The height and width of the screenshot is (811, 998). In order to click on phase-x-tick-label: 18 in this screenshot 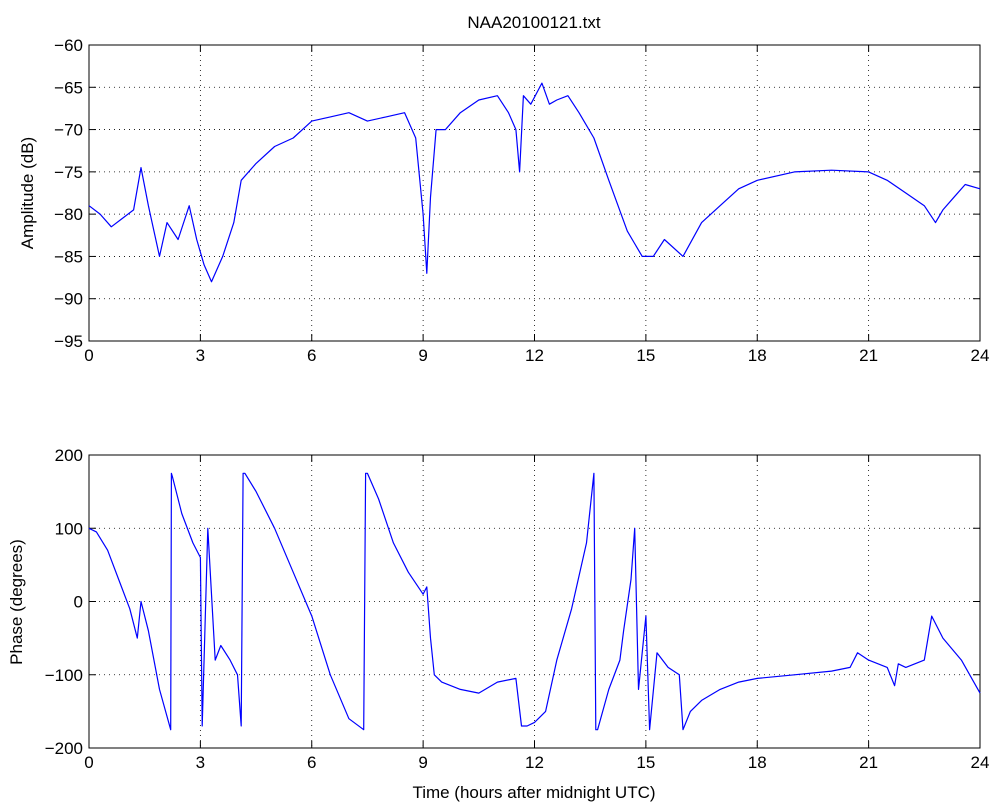, I will do `click(757, 762)`.